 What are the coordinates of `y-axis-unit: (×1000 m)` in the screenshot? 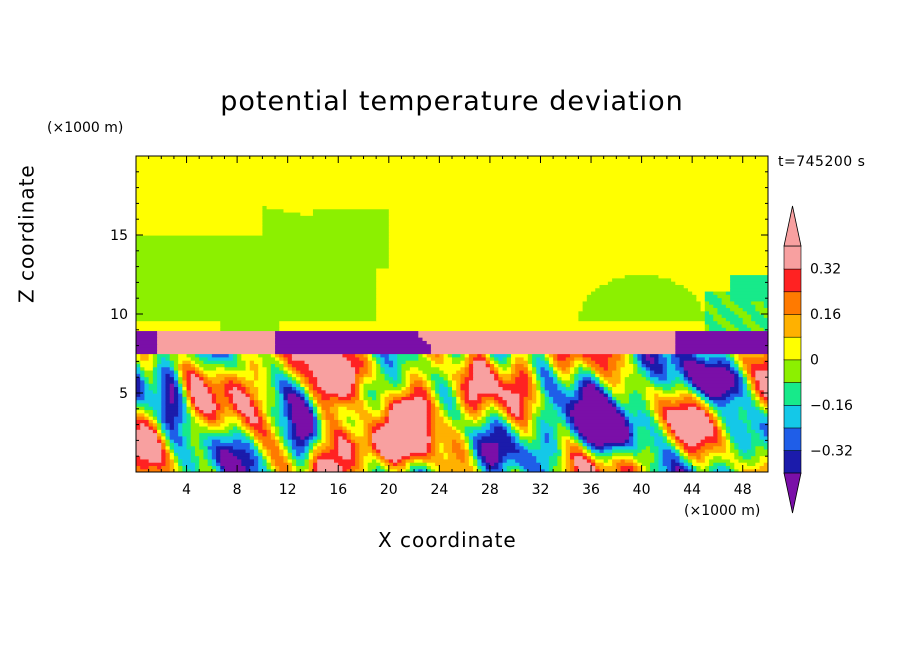 It's located at (85, 128).